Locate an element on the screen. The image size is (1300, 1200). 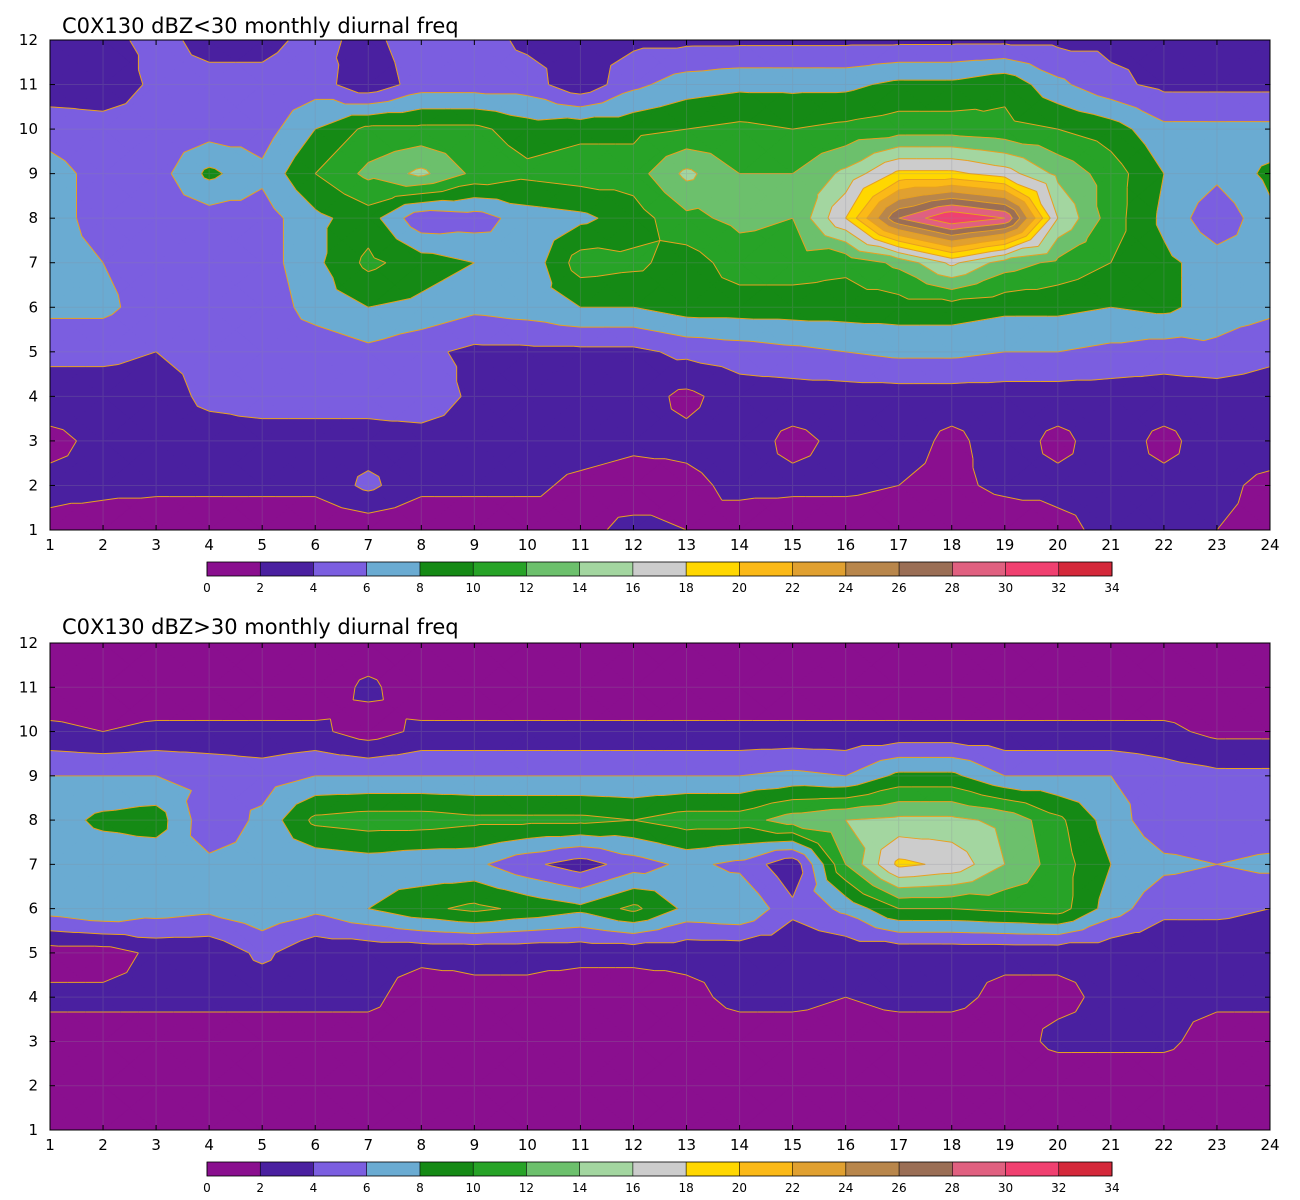
colorbar-tick-label: 24 is located at coordinates (845, 588).